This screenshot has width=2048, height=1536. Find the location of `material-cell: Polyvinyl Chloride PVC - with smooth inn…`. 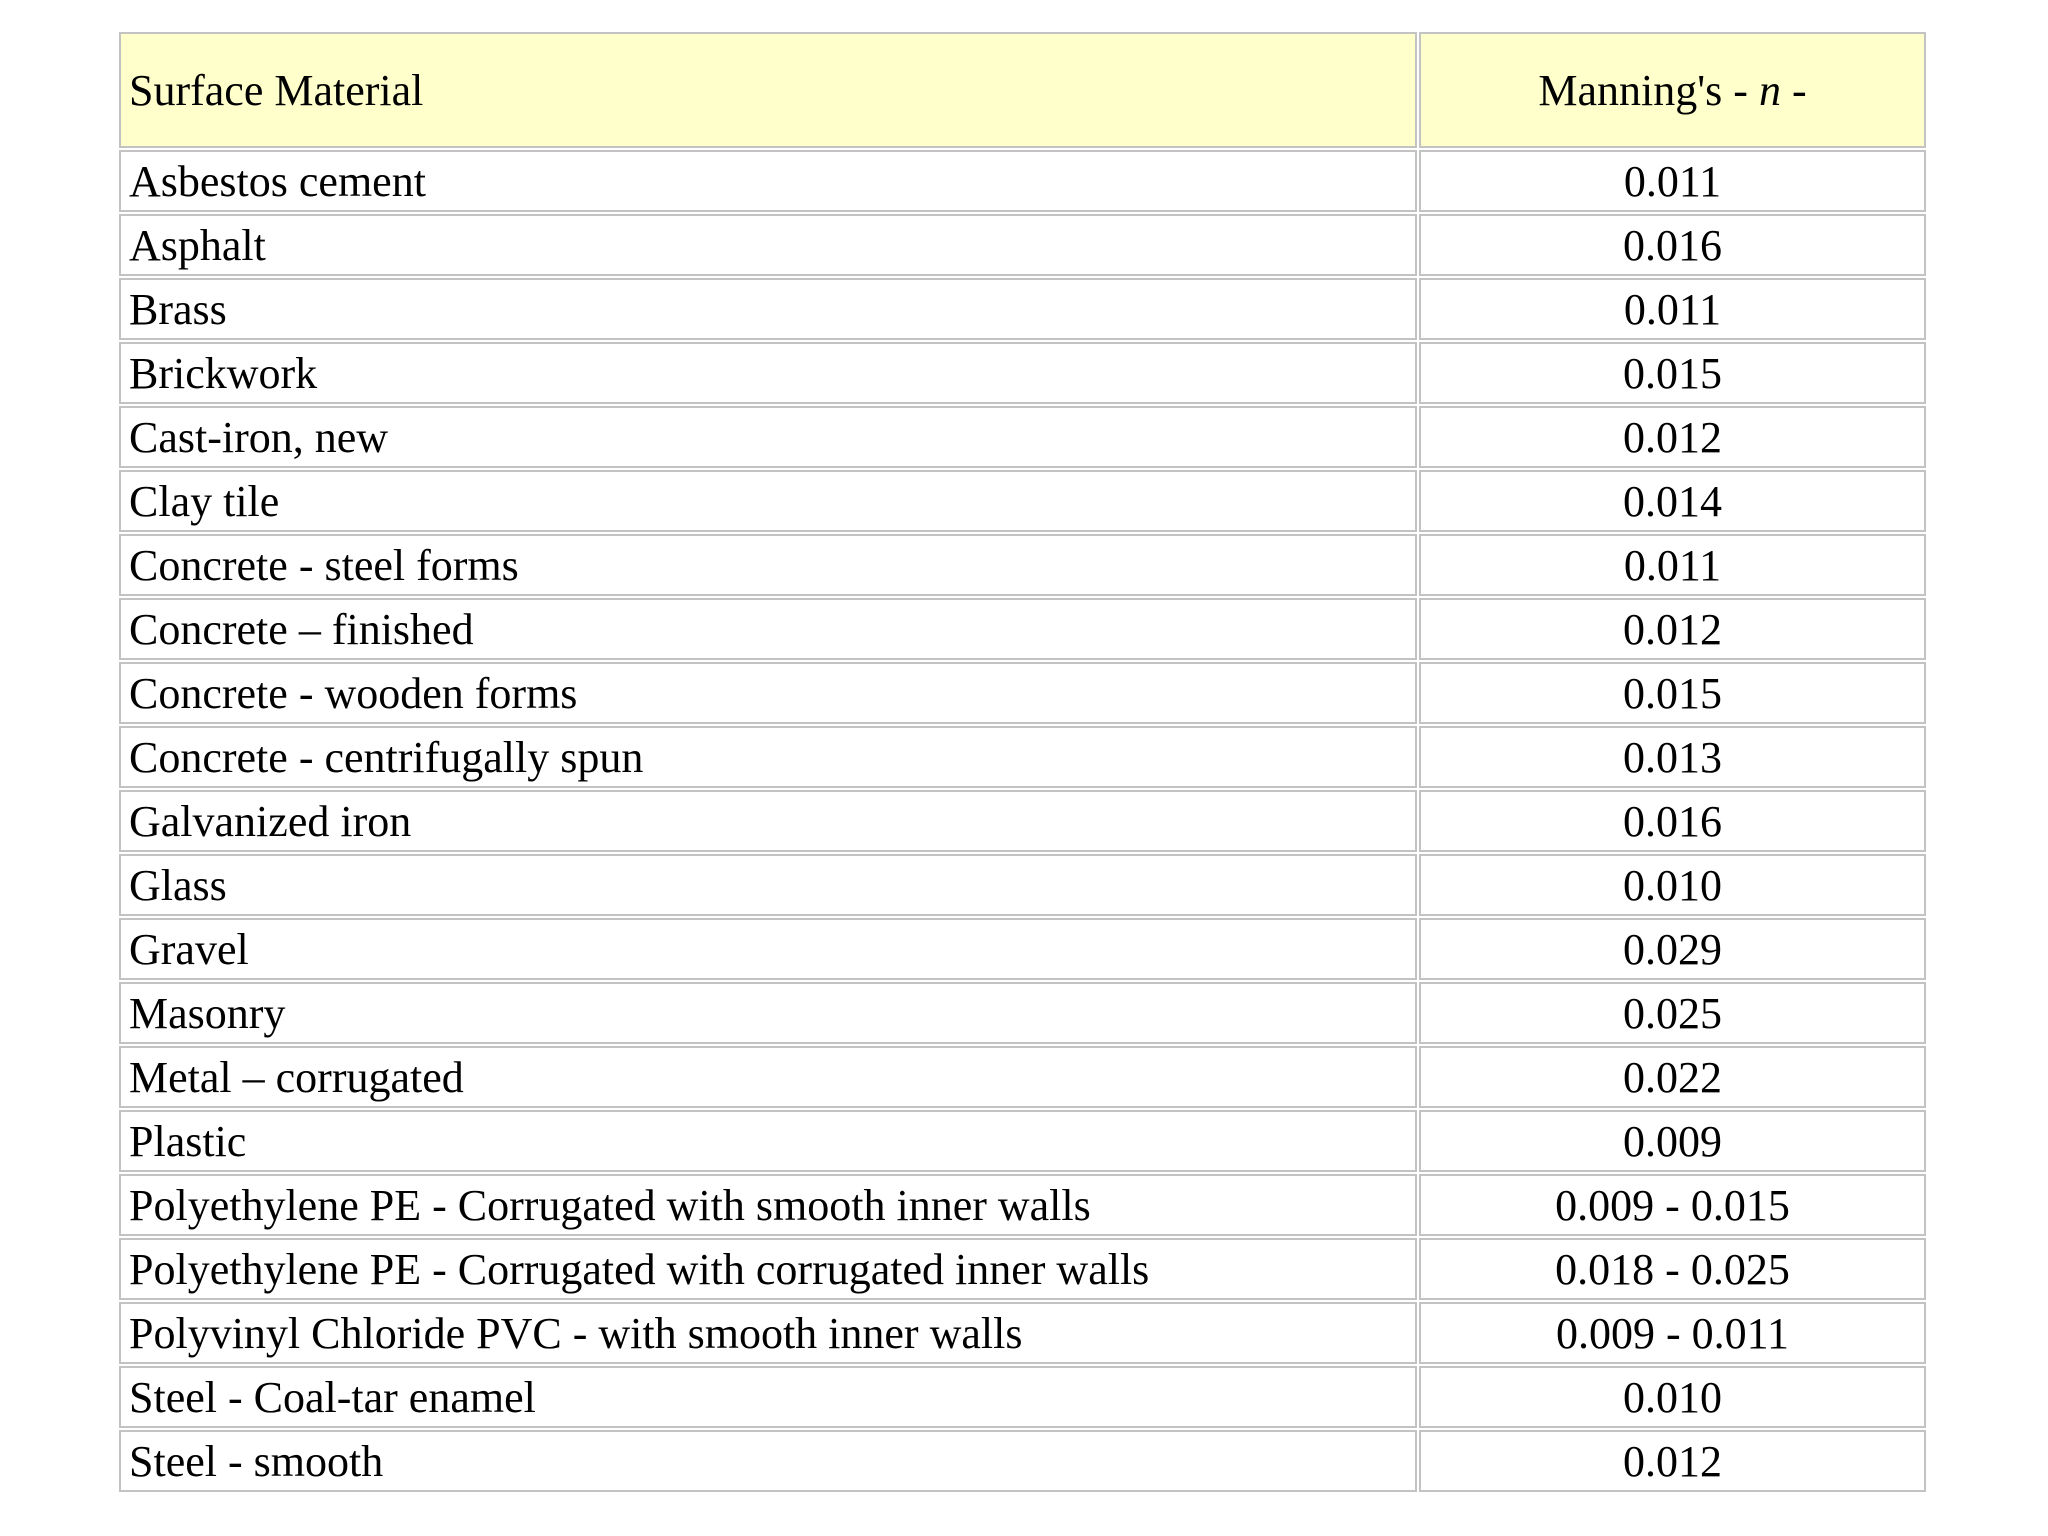

material-cell: Polyvinyl Chloride PVC - with smooth inn… is located at coordinates (768, 1333).